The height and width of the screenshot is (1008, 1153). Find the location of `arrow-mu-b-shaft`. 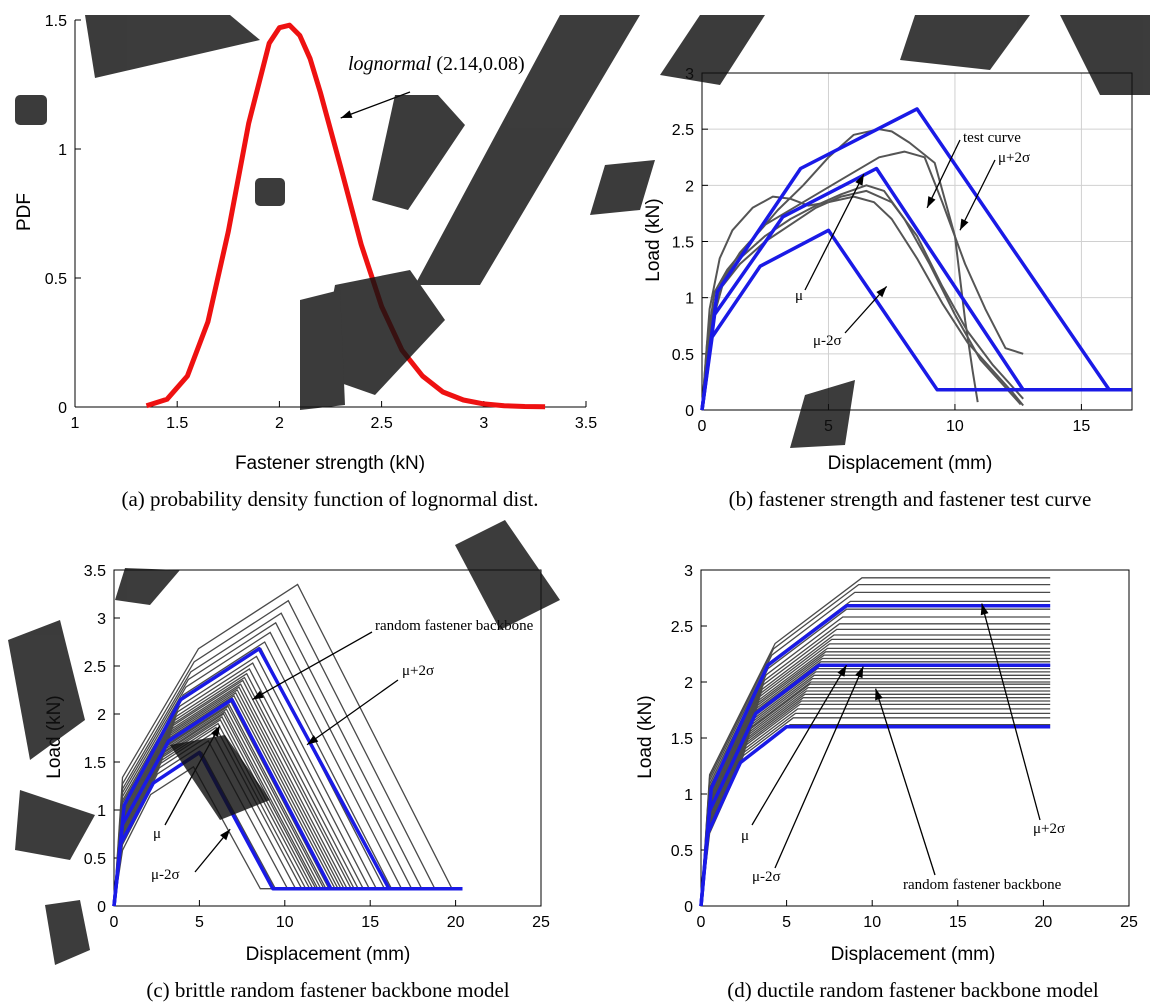

arrow-mu-b-shaft is located at coordinates (834, 232).